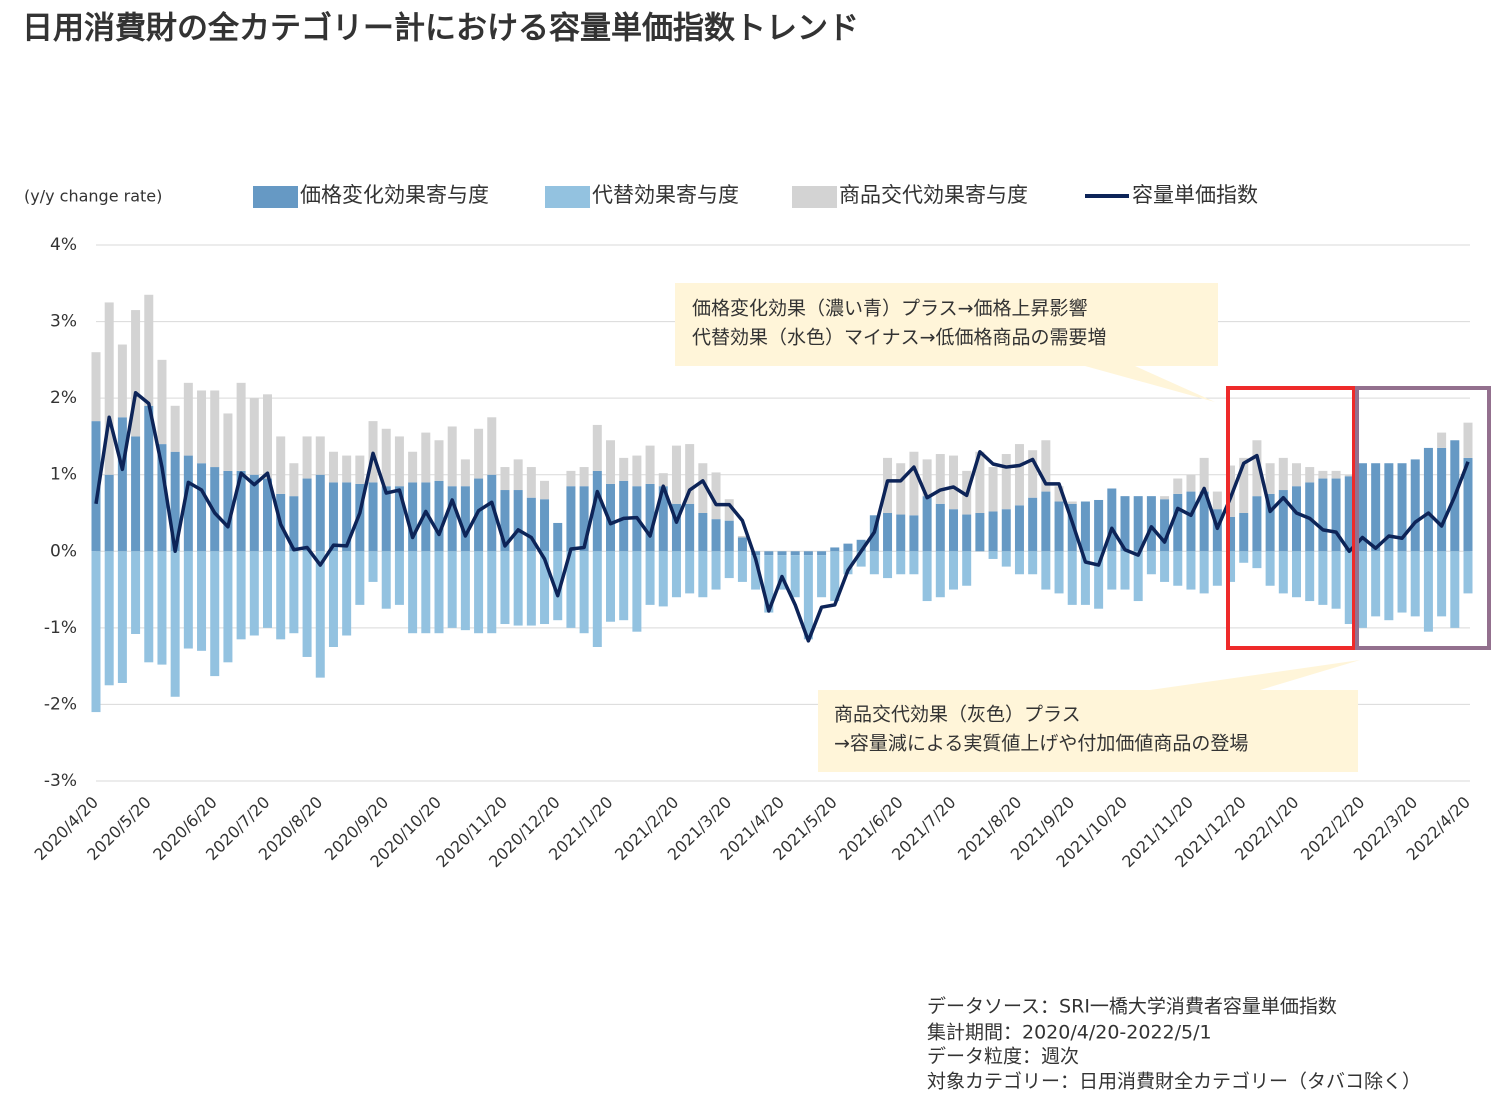 The image size is (1508, 1115). I want to click on legend-item: 代替効果寄与度, so click(642, 195).